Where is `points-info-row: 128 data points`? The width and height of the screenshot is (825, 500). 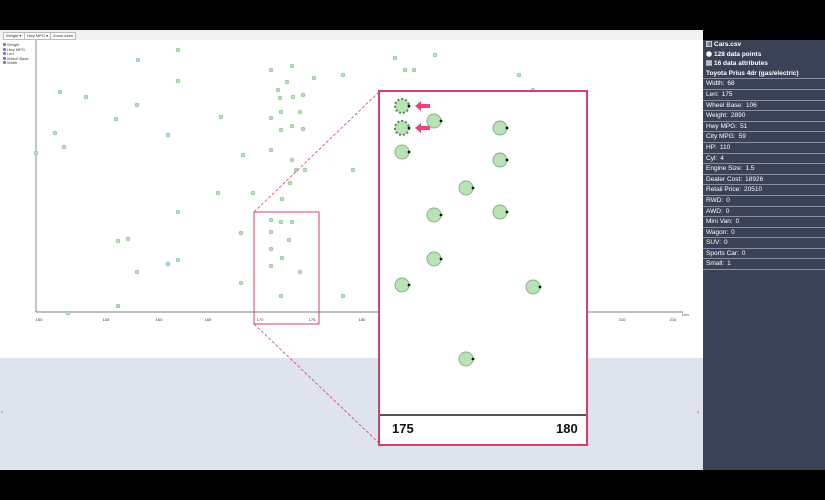 points-info-row: 128 data points is located at coordinates (764, 55).